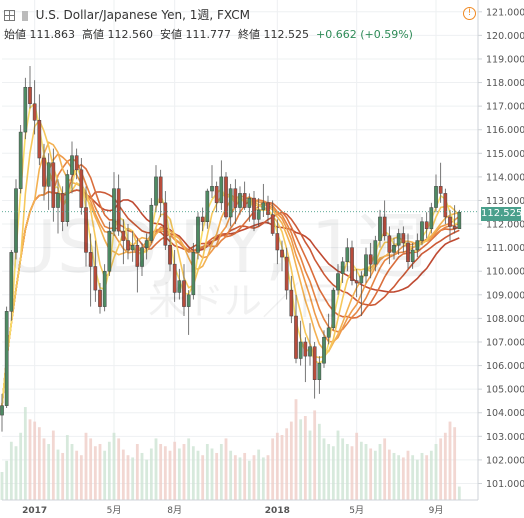 The height and width of the screenshot is (518, 524). I want to click on expand-icon, so click(9, 15).